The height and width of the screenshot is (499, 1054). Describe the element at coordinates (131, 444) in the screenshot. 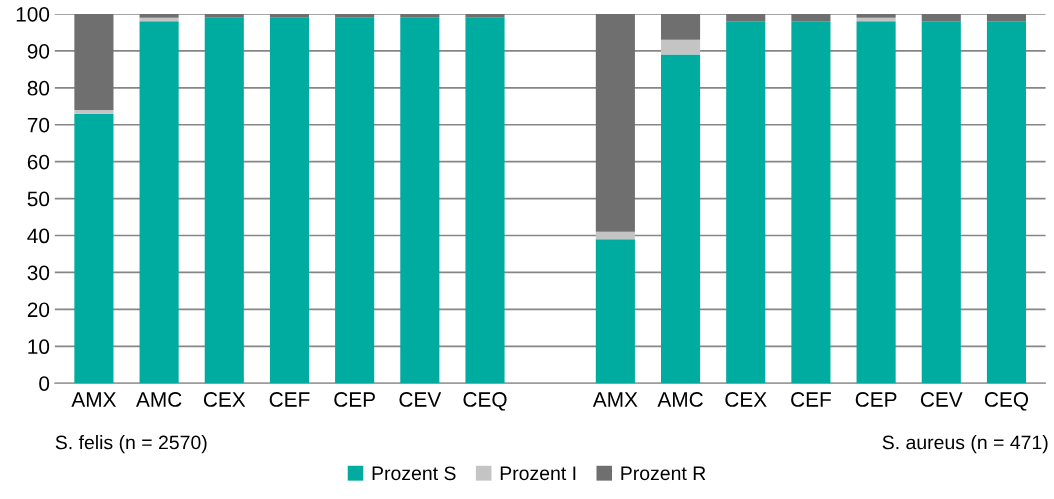

I see `text: S. felis (n = 2570)` at that location.